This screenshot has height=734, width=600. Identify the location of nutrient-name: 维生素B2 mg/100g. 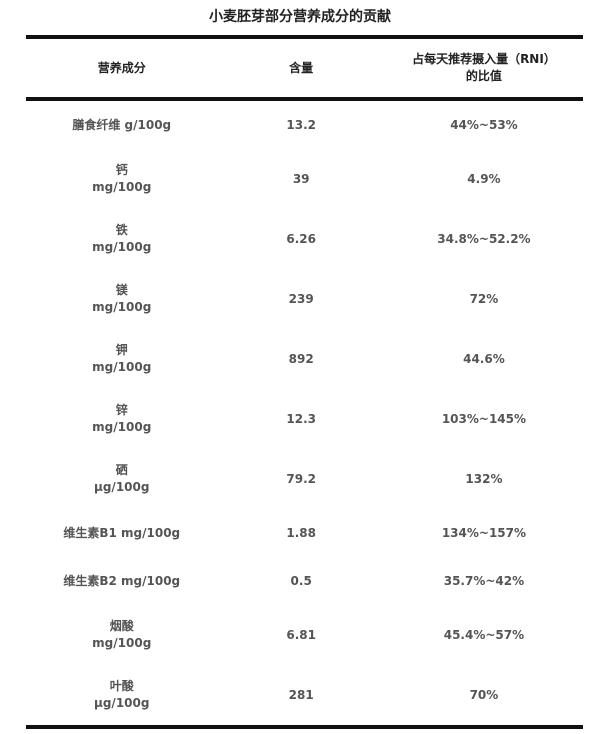
(122, 580).